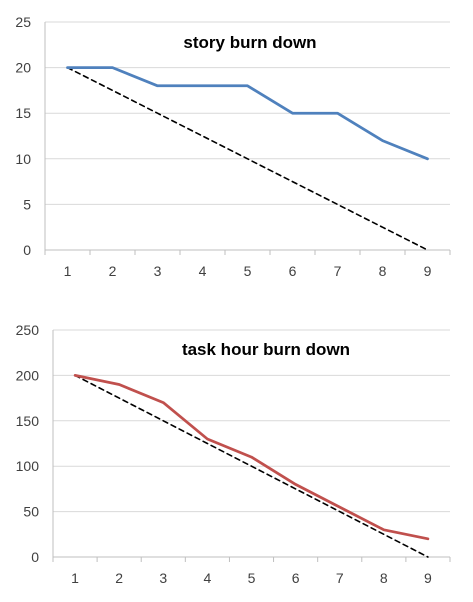 The height and width of the screenshot is (602, 473). Describe the element at coordinates (28, 375) in the screenshot. I see `y-tick-label: 200` at that location.